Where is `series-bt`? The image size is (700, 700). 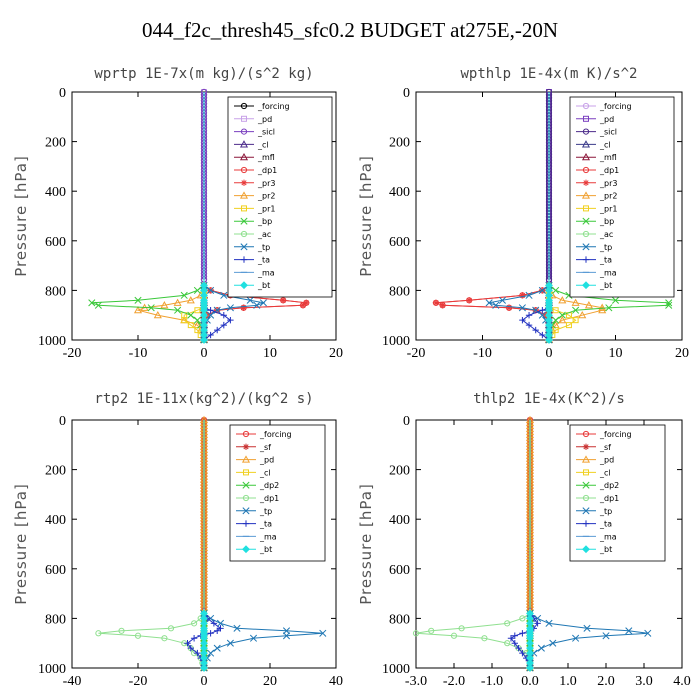
series-bt is located at coordinates (204, 218).